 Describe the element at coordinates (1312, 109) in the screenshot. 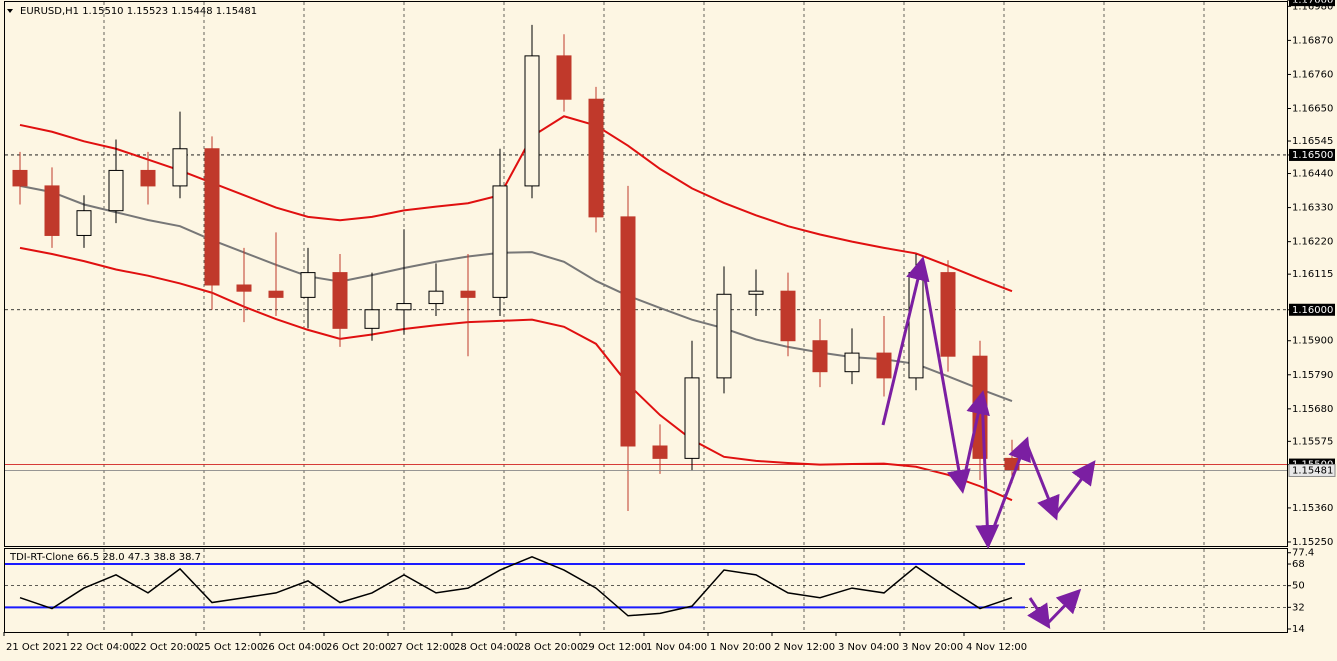

I see `y-tick-label: 1.16650` at that location.